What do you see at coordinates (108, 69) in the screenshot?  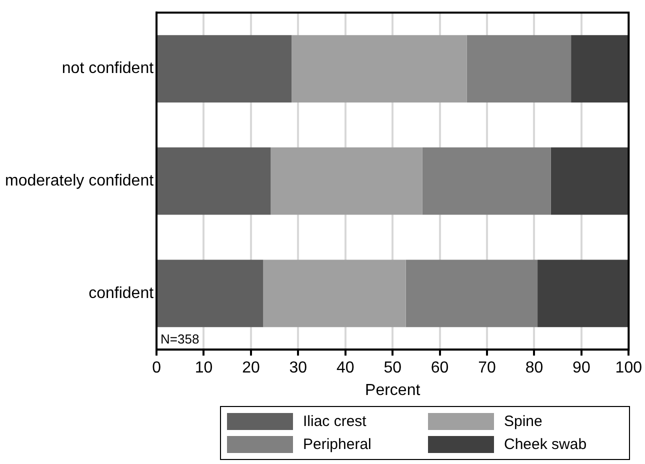 I see `y-tick-label: not confident` at bounding box center [108, 69].